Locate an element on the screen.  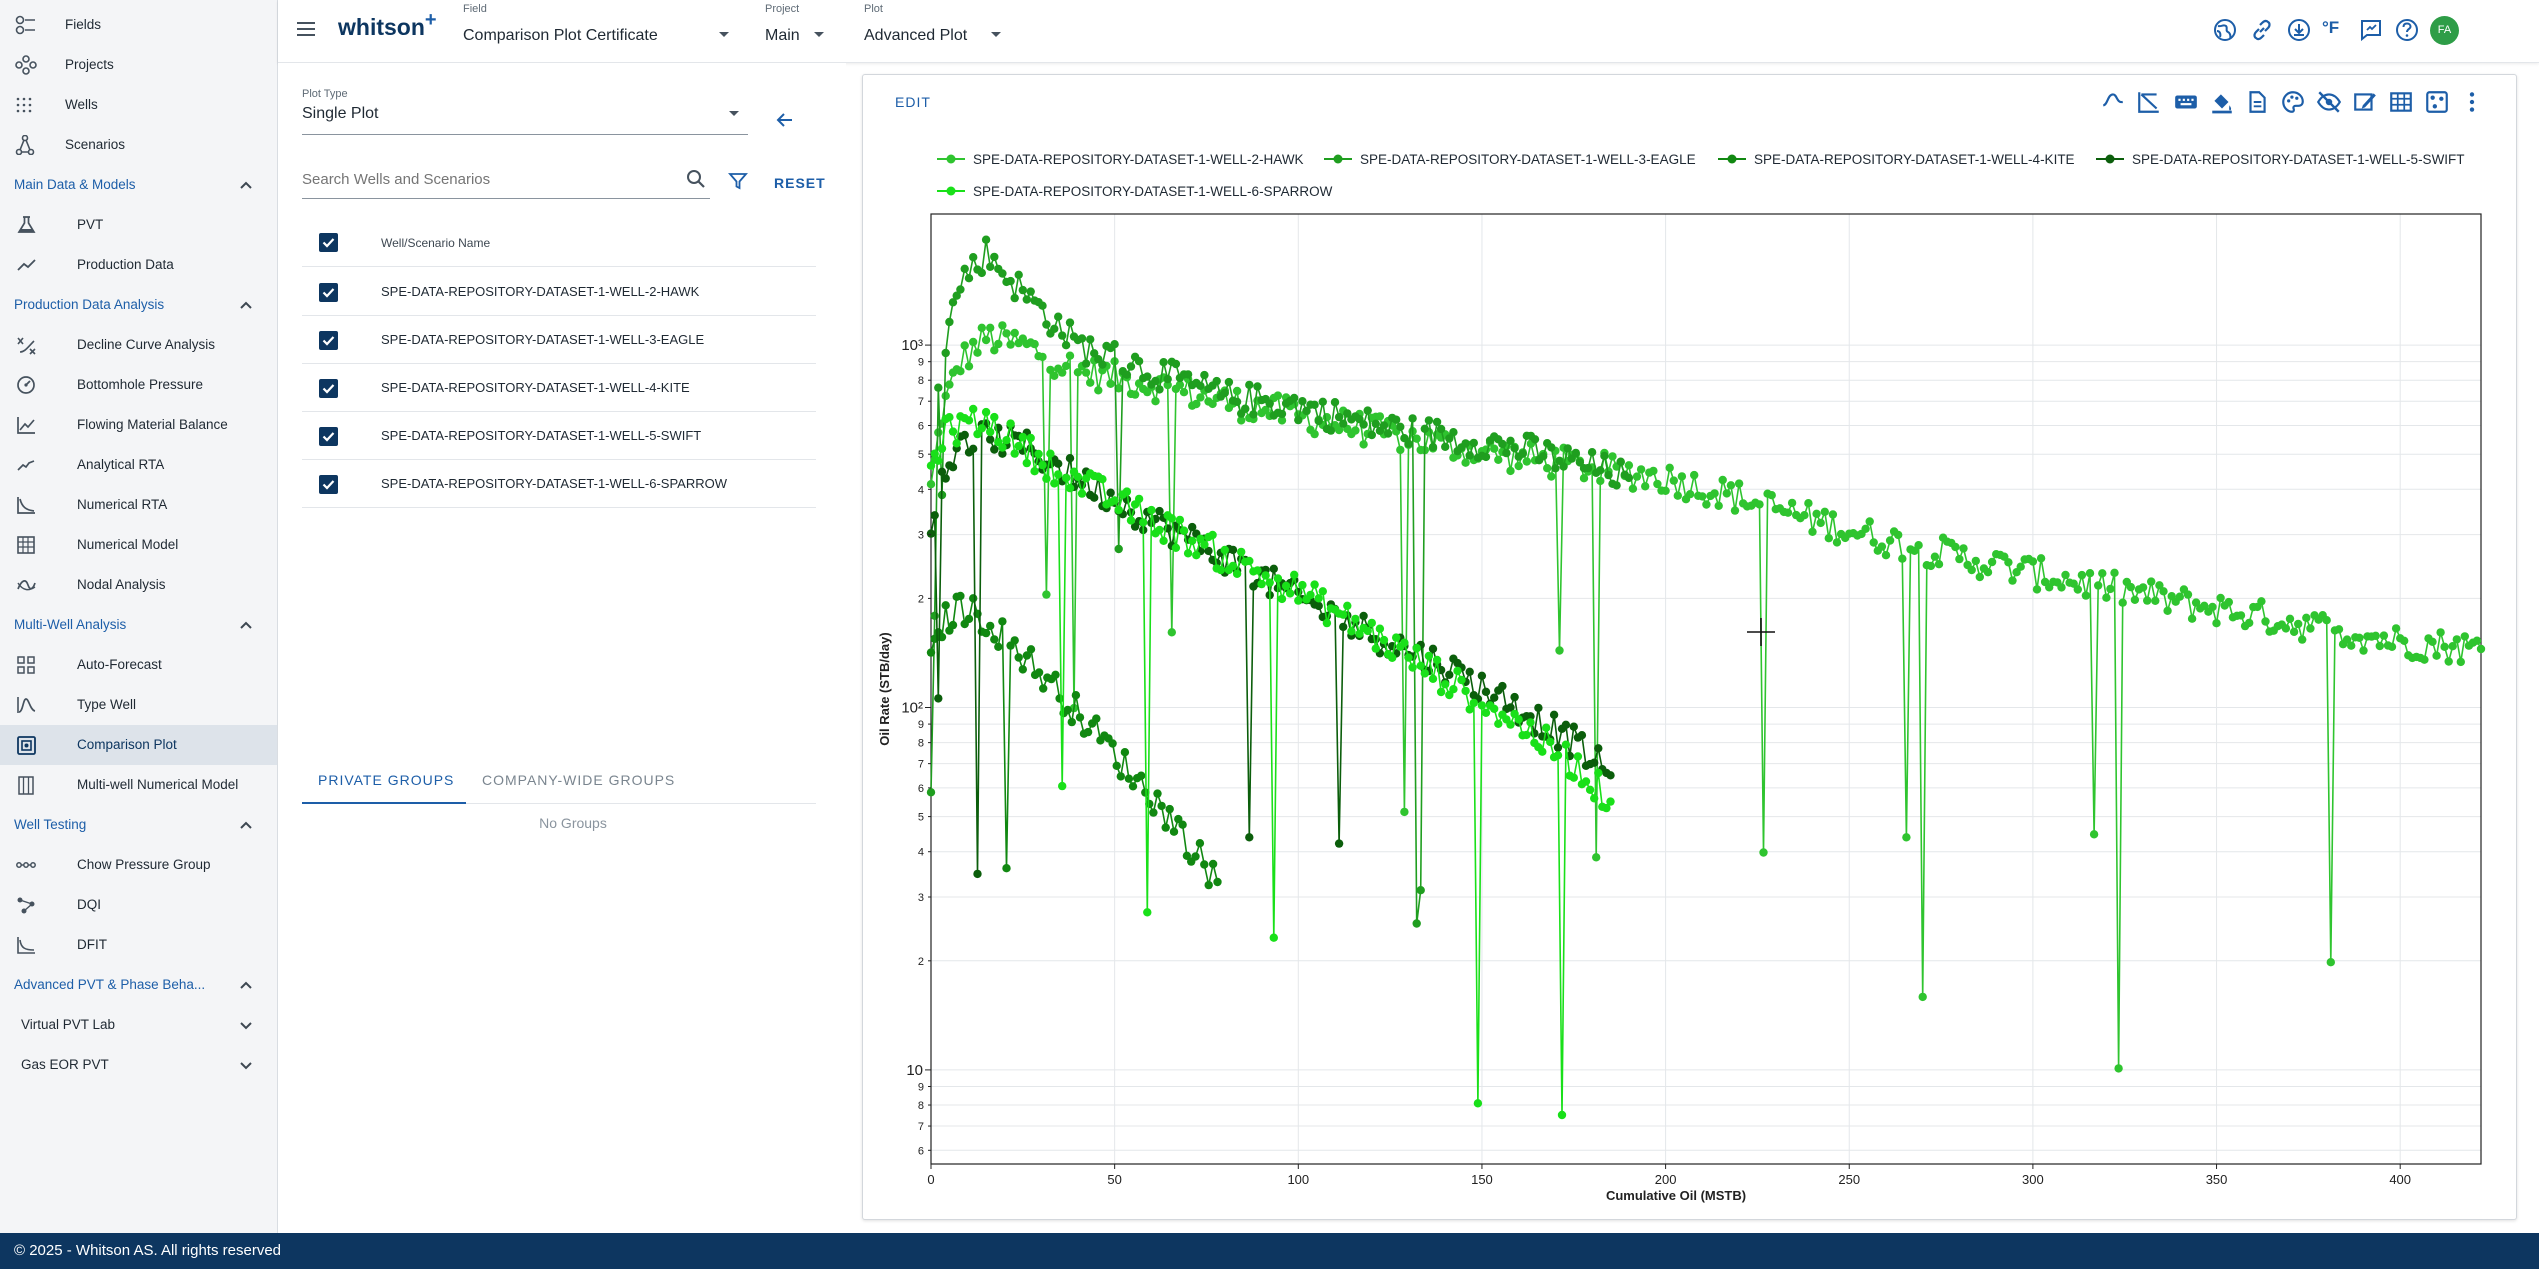
sidebar-section-header: Multi-Well Analysis is located at coordinates (138, 625).